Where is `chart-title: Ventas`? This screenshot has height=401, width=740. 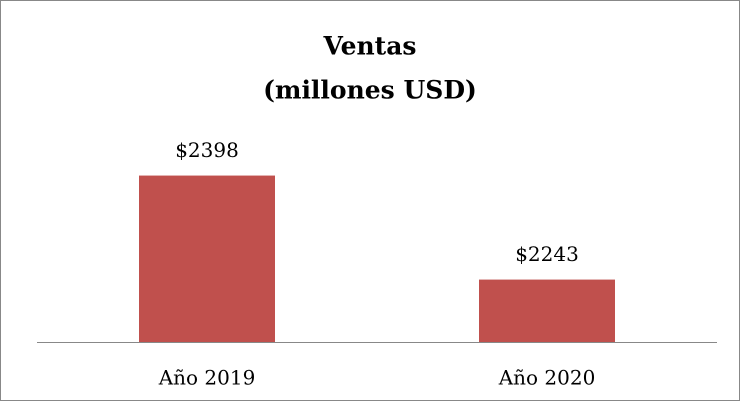 chart-title: Ventas is located at coordinates (369, 46).